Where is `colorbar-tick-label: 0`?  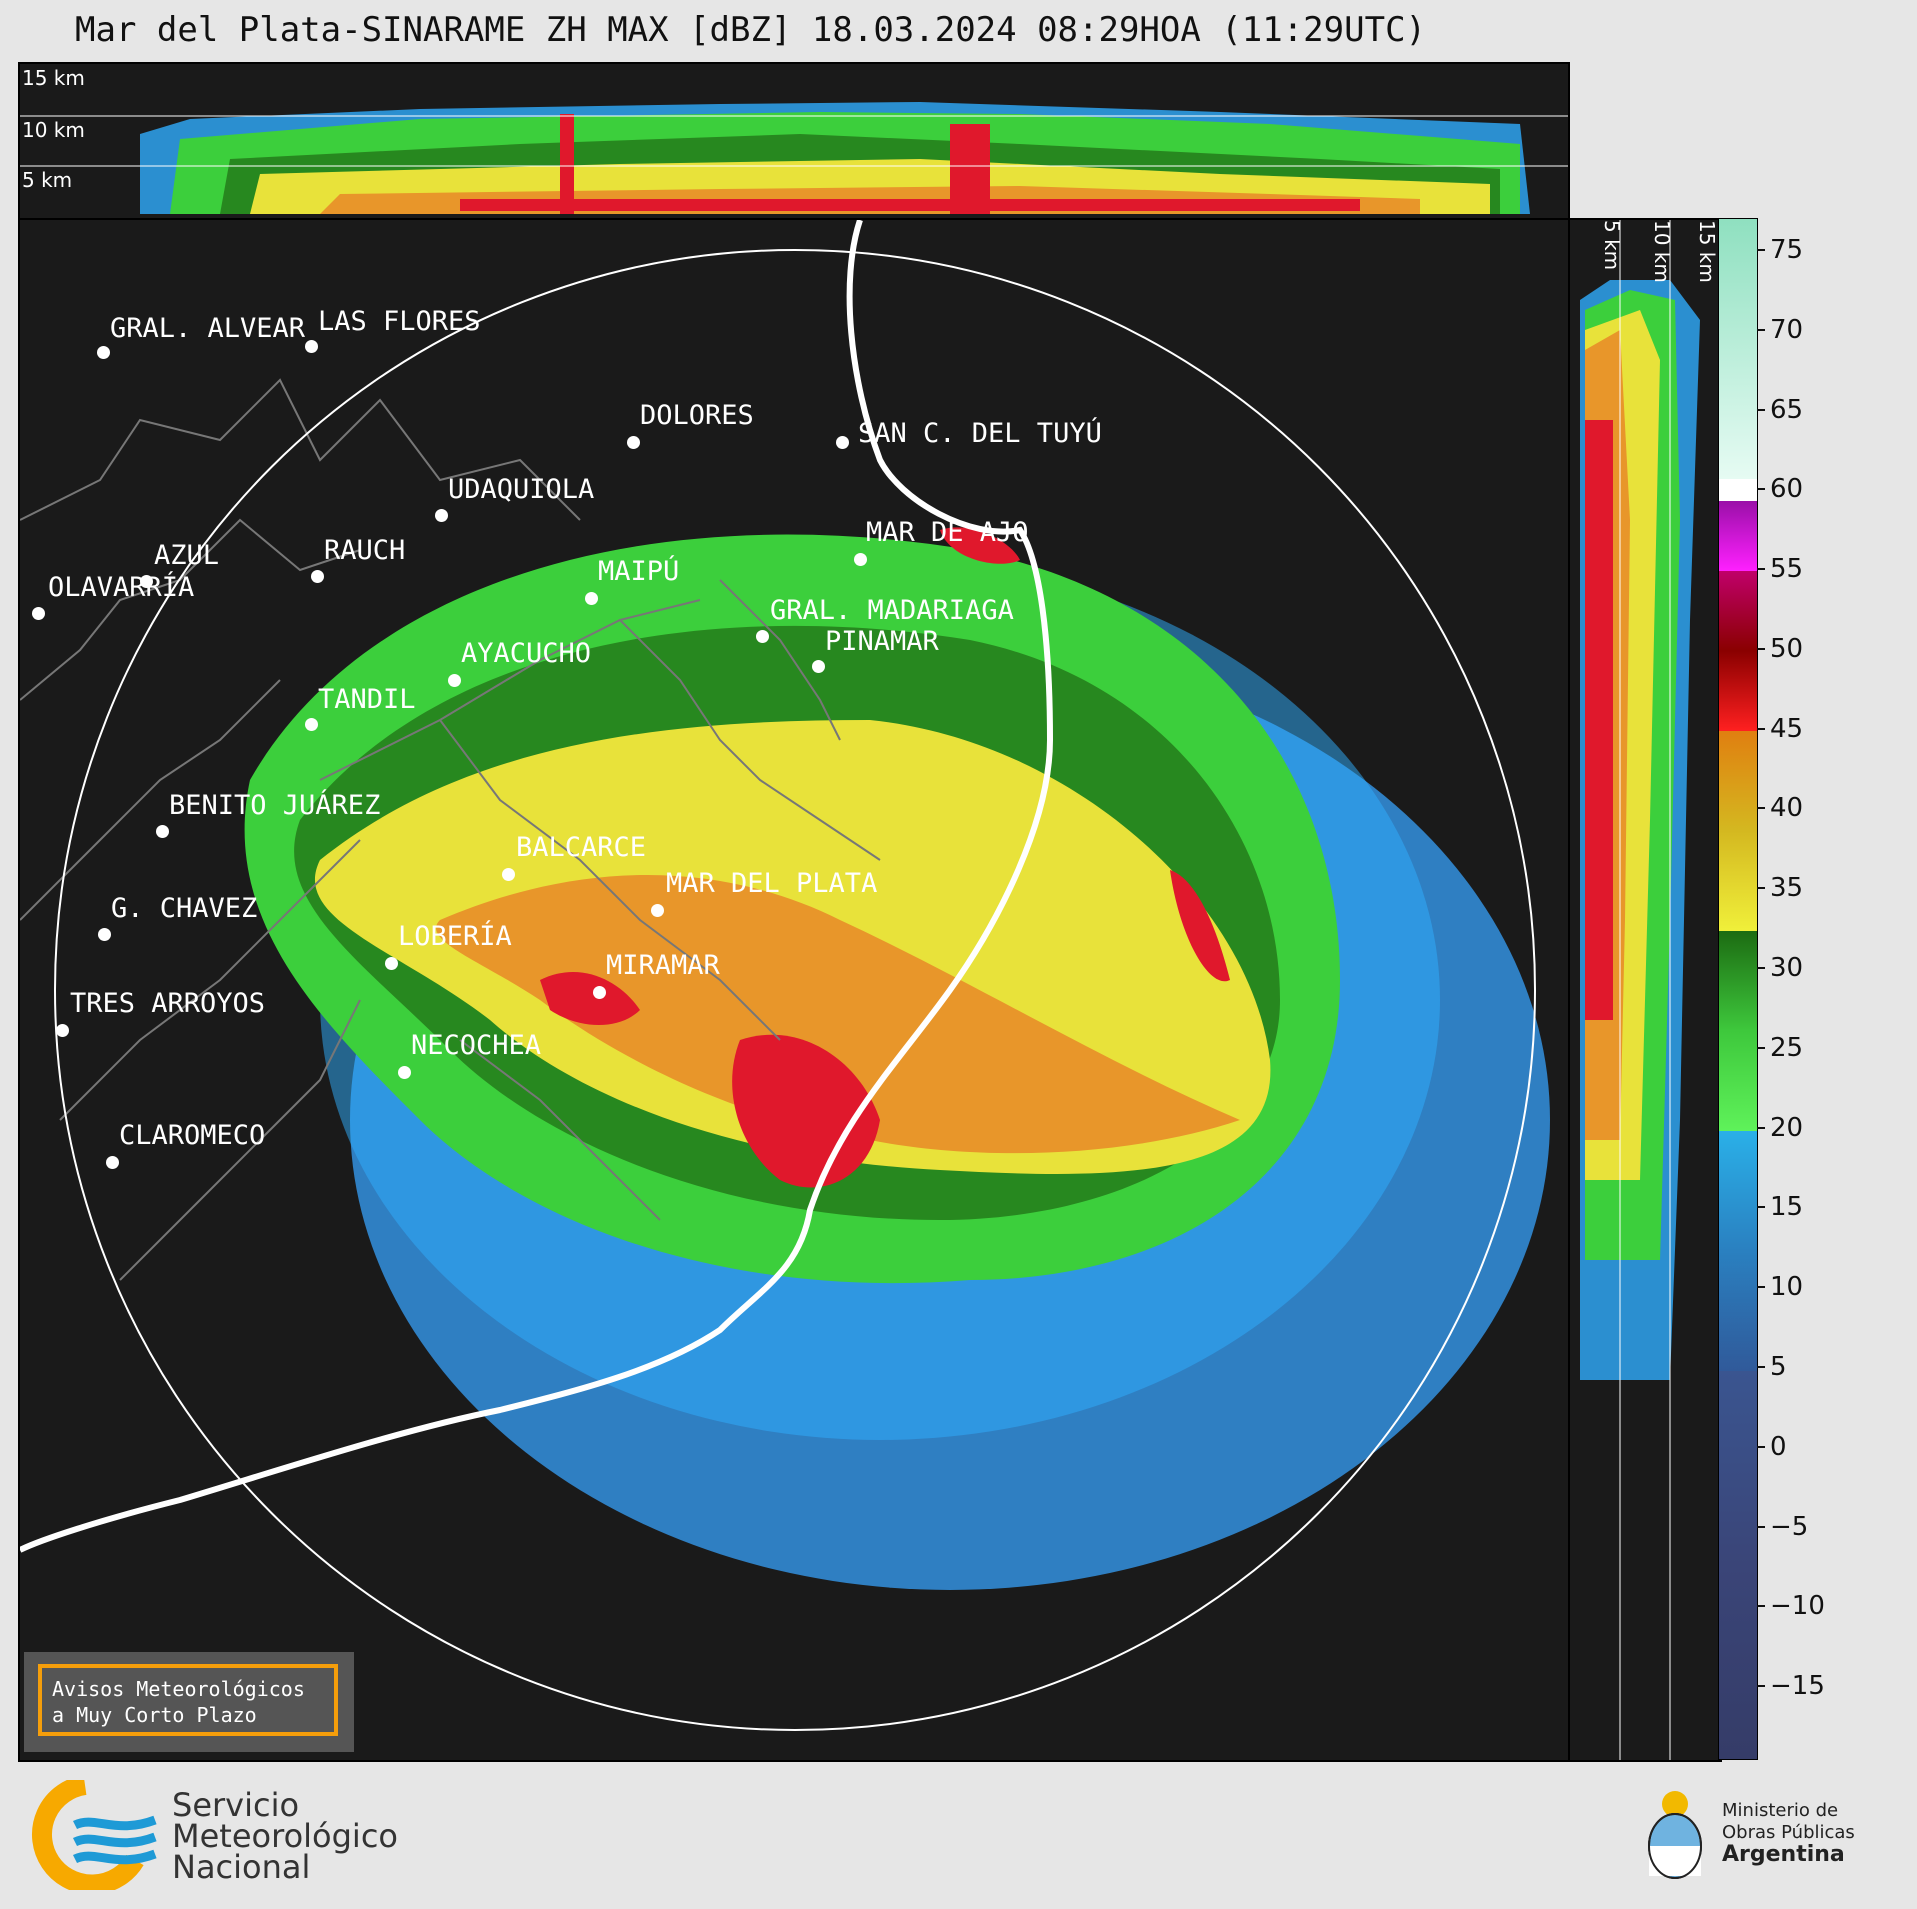
colorbar-tick-label: 0 is located at coordinates (1778, 1446).